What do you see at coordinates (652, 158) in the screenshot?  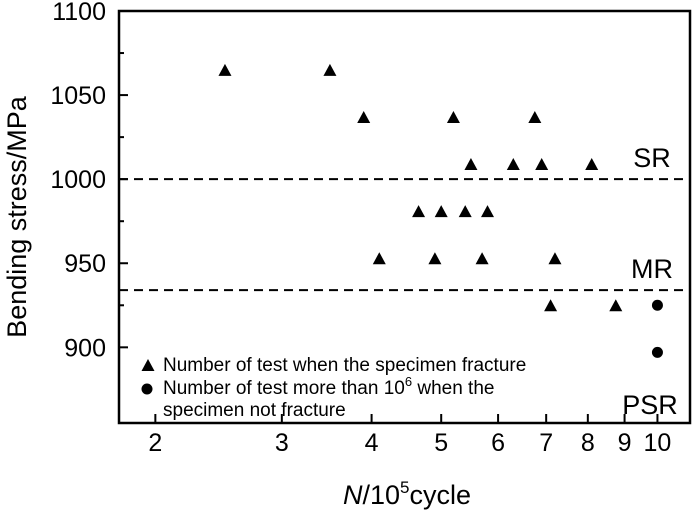 I see `sr-label: SR` at bounding box center [652, 158].